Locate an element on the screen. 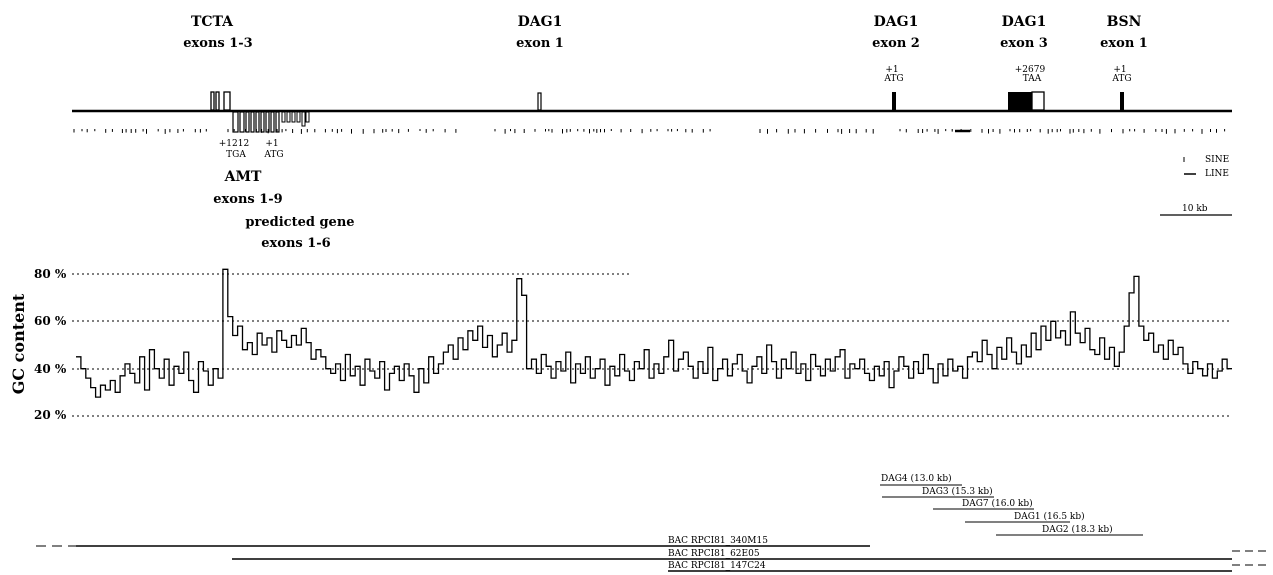  predicted-gene-exons is located at coordinates (295, 119).